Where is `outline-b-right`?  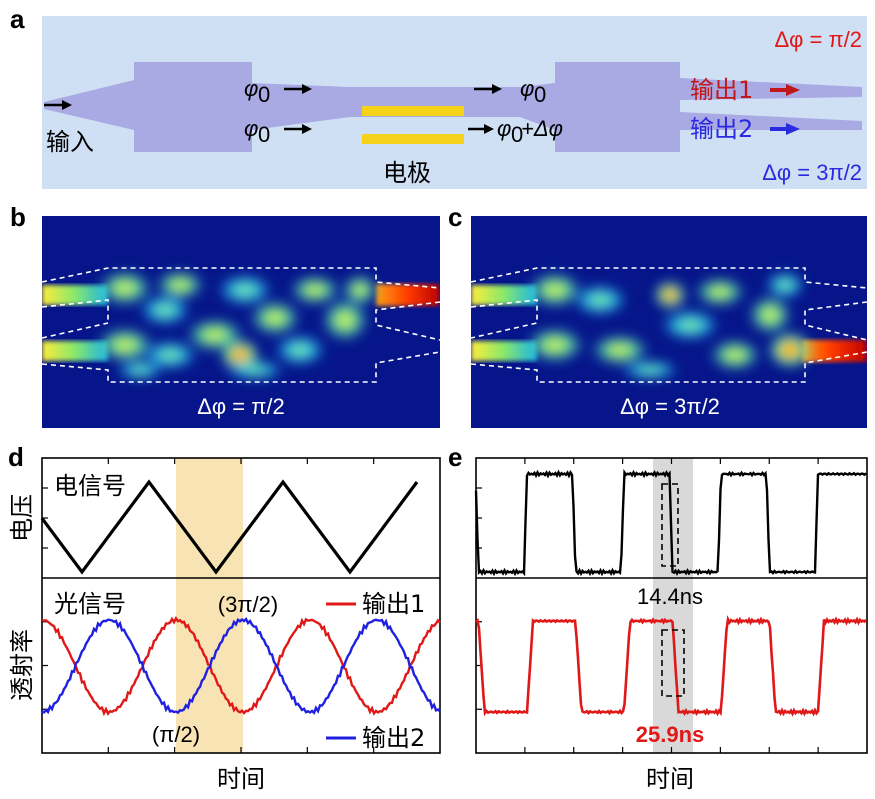
outline-b-right is located at coordinates (408, 321).